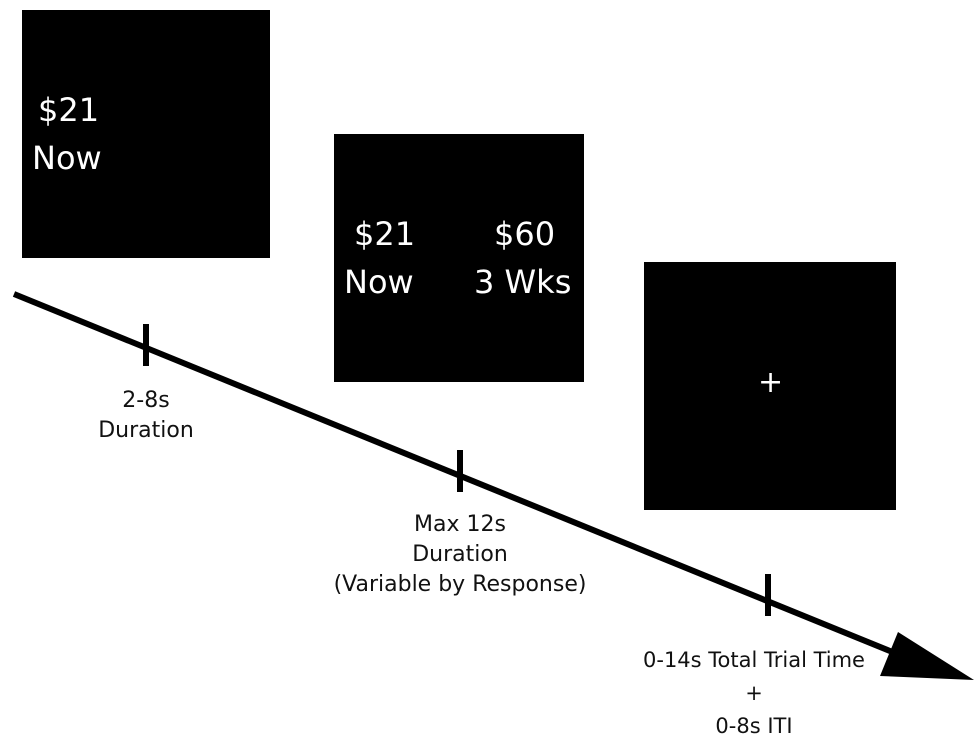  Describe the element at coordinates (460, 584) in the screenshot. I see `tick2-line3: (Variable by Response)` at that location.